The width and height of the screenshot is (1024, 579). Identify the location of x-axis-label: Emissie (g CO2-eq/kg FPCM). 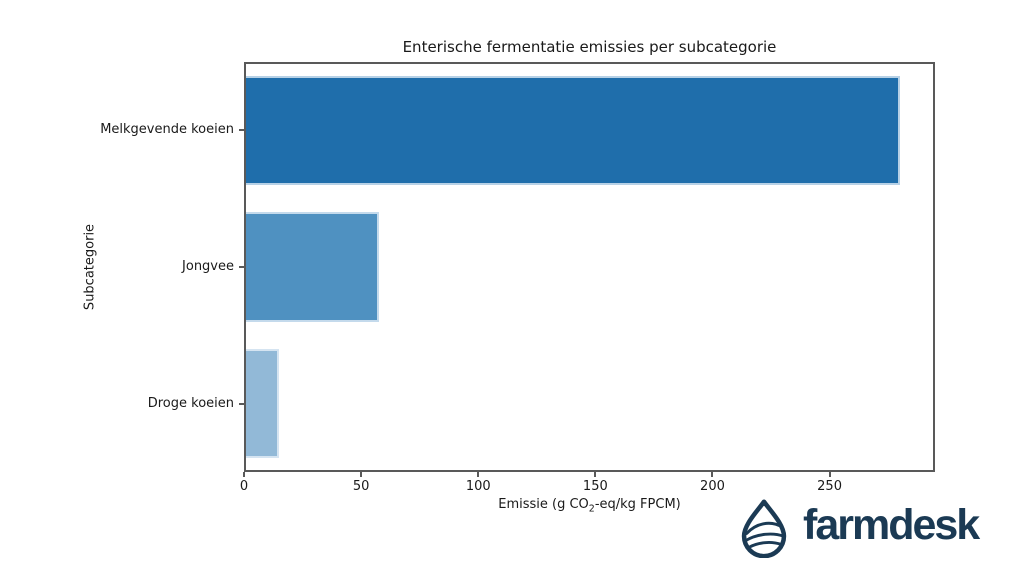
(589, 506).